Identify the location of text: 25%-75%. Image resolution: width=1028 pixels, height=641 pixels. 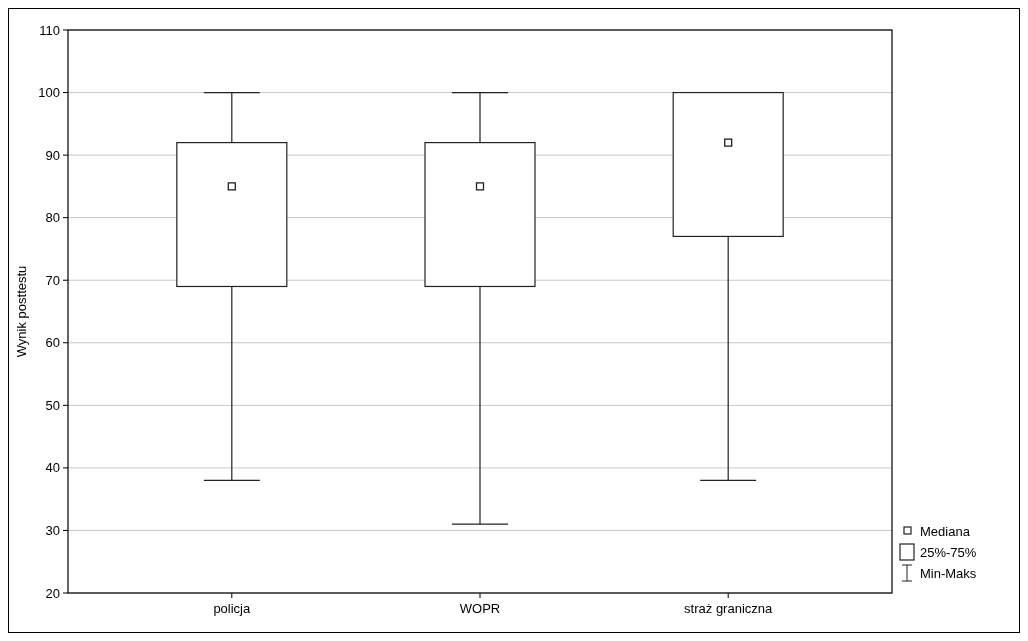
(948, 552).